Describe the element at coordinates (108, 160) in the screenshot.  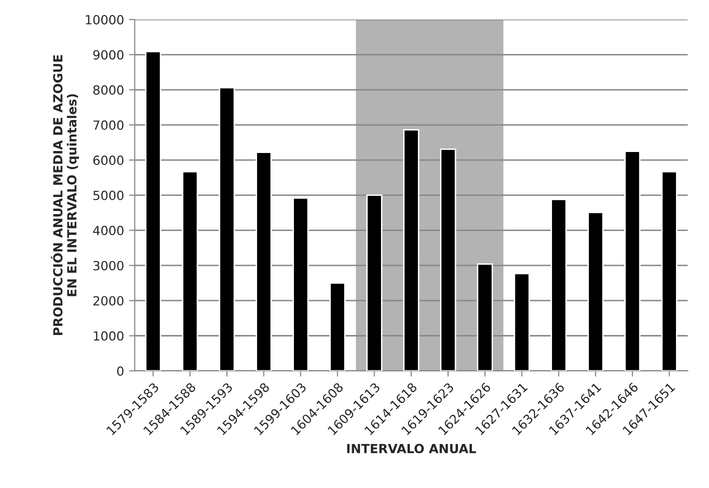
I see `y-tick-label: 6000` at that location.